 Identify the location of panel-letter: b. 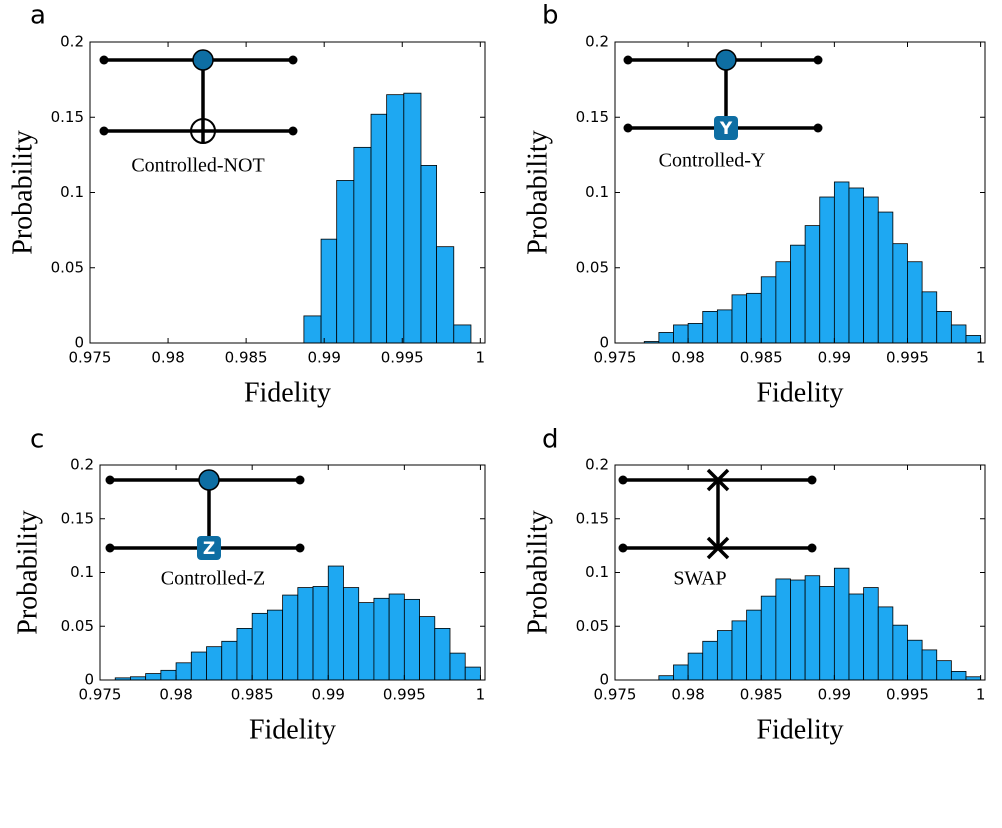
(550, 16).